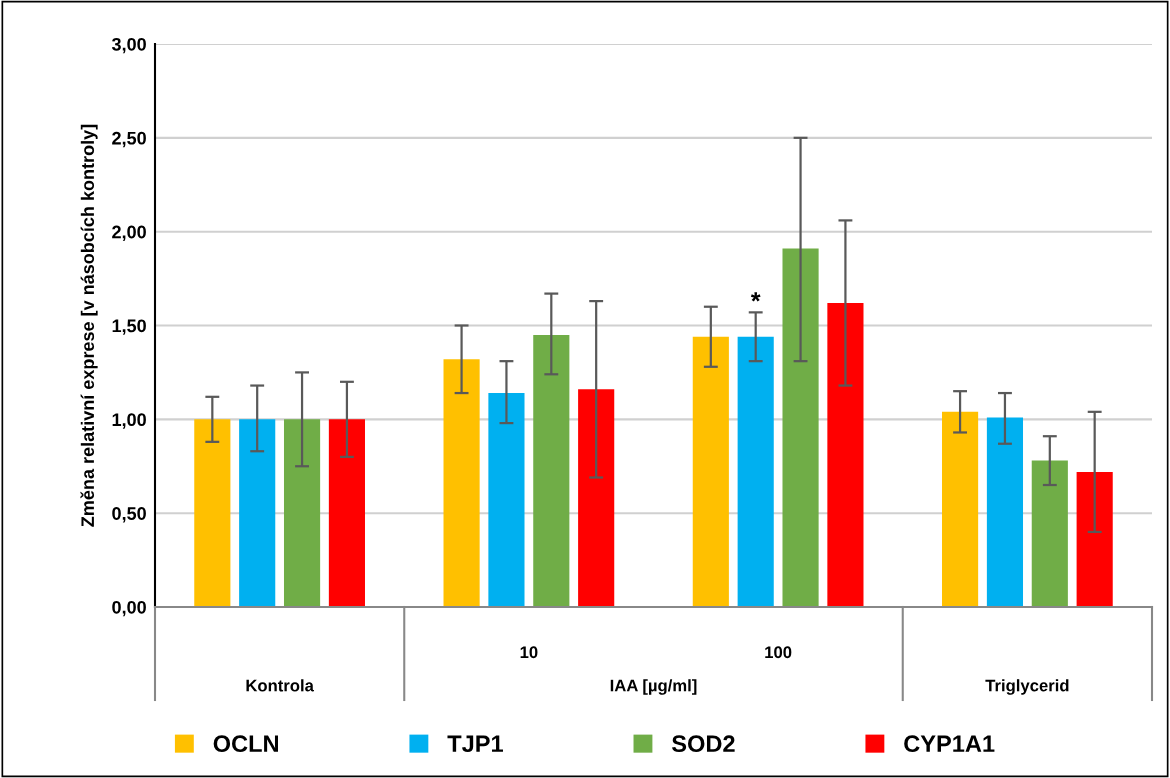 This screenshot has height=778, width=1170. I want to click on text: Triglycerid, so click(1027, 687).